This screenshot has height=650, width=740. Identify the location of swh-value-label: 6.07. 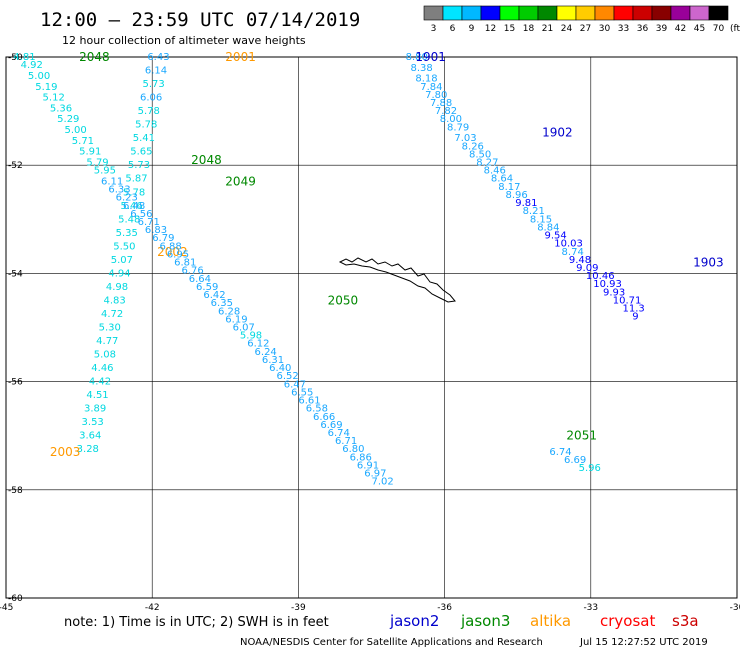
(244, 328).